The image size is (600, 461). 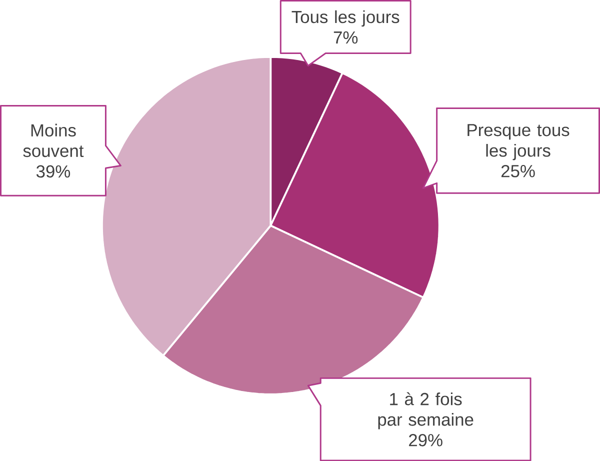 What do you see at coordinates (519, 142) in the screenshot?
I see `slice-label: Presque tous les jours` at bounding box center [519, 142].